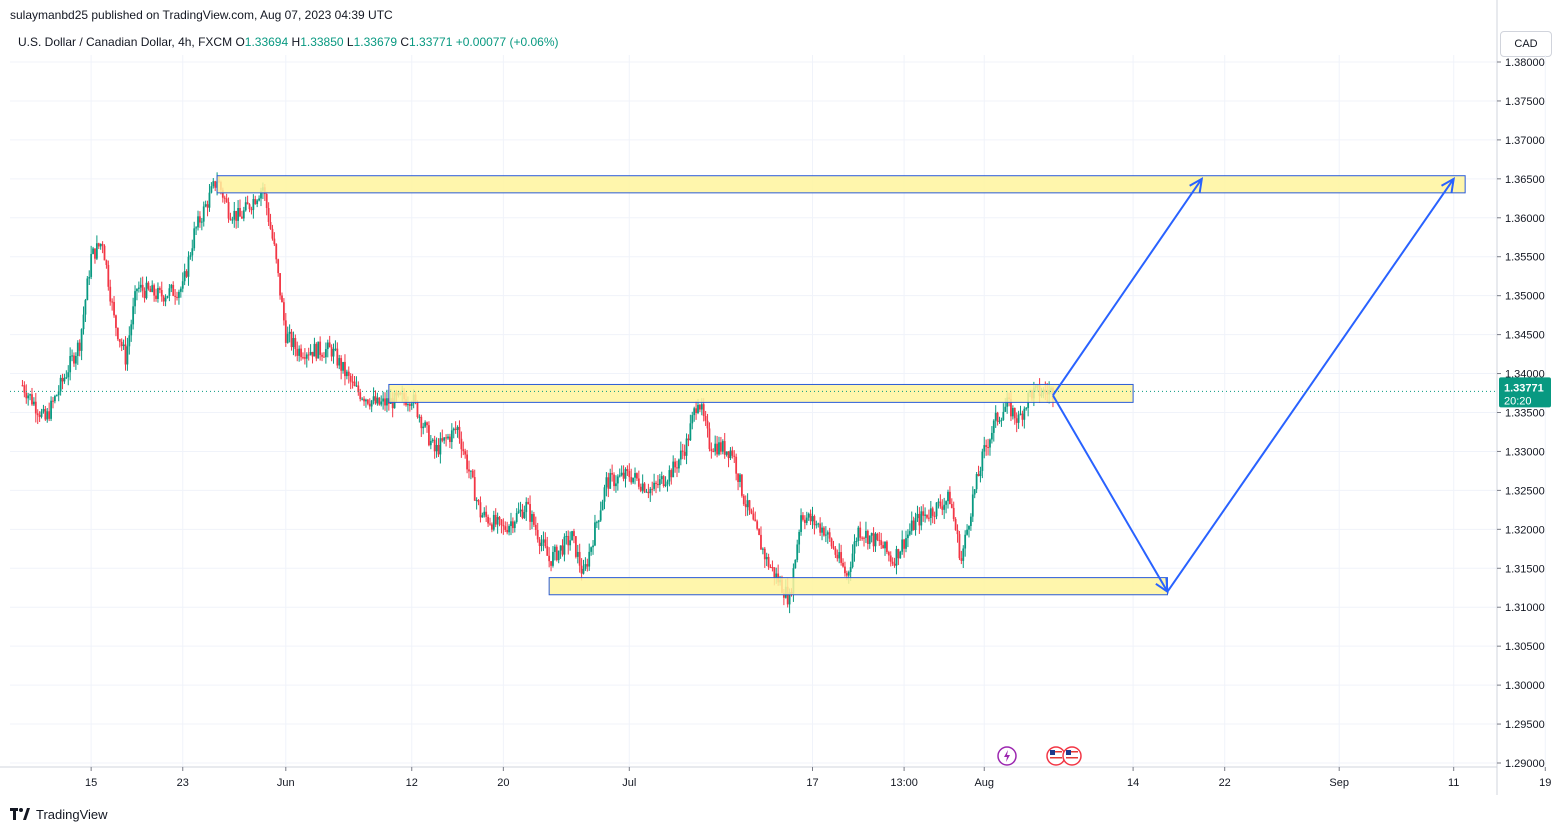 The width and height of the screenshot is (1567, 831). What do you see at coordinates (125, 42) in the screenshot?
I see `symbol-name: U.S. Dollar / Canadian Dollar, 4h, FXCM` at bounding box center [125, 42].